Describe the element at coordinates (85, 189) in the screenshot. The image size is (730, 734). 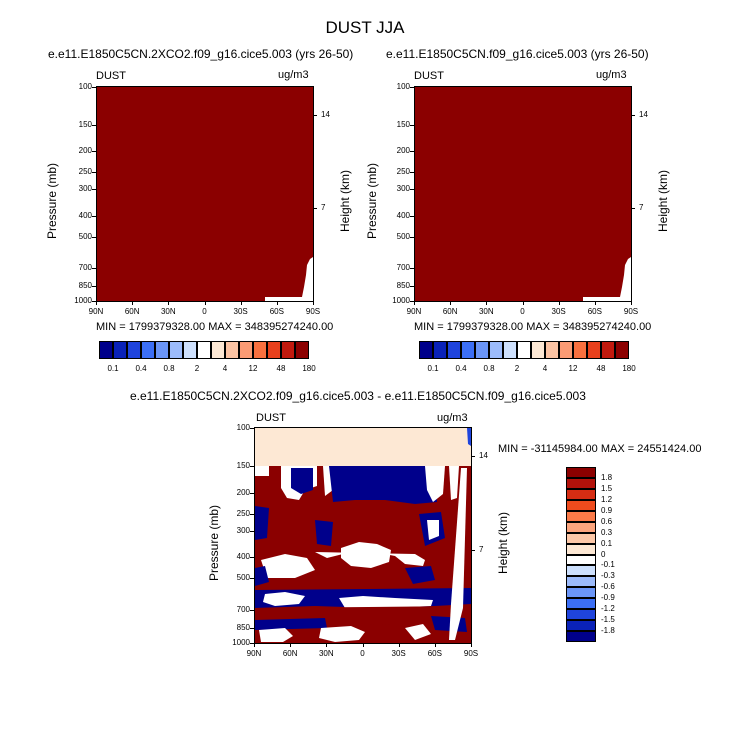
I see `panel1-ytick-label: 300` at that location.